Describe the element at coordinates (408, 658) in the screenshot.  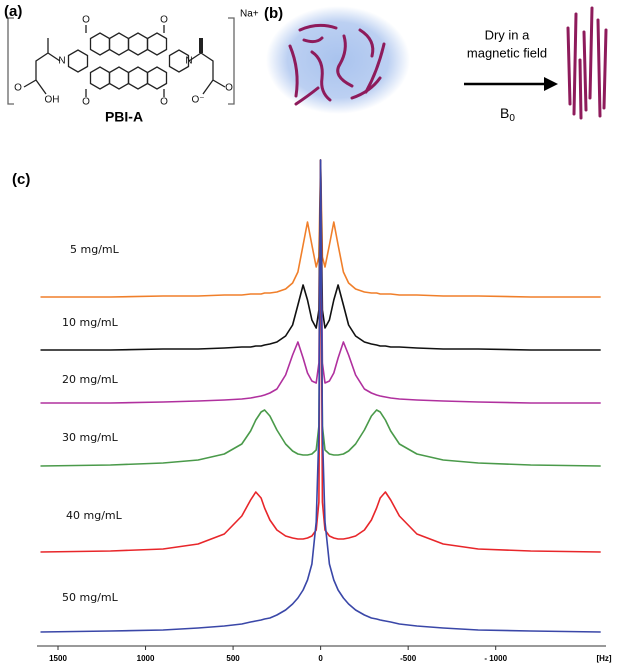
I see `x-tick-label: -500` at that location.